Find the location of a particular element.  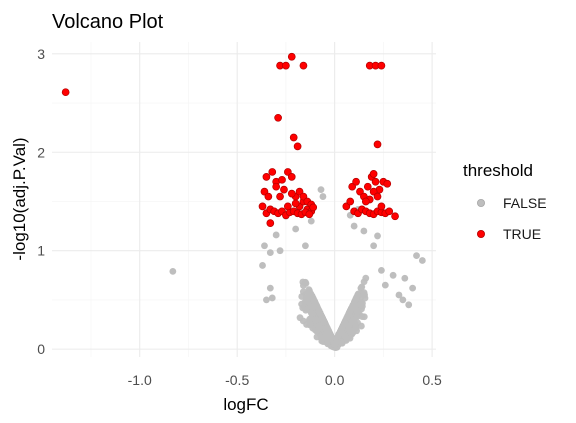

x-tick-label: -0.5 is located at coordinates (237, 380).